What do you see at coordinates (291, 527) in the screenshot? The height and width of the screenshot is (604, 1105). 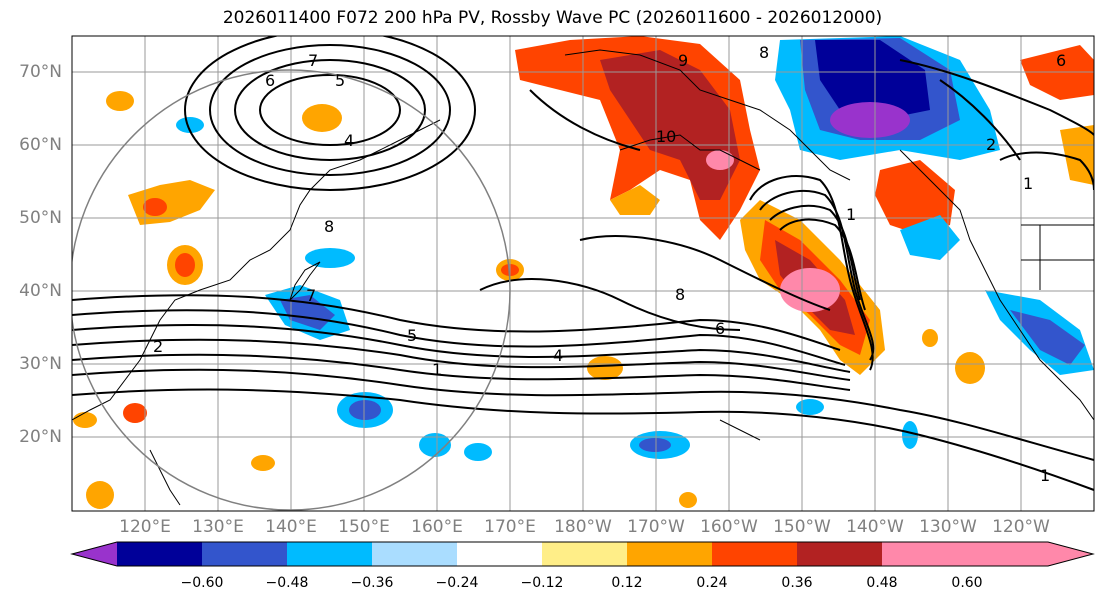 I see `lon-label: 140°E` at bounding box center [291, 527].